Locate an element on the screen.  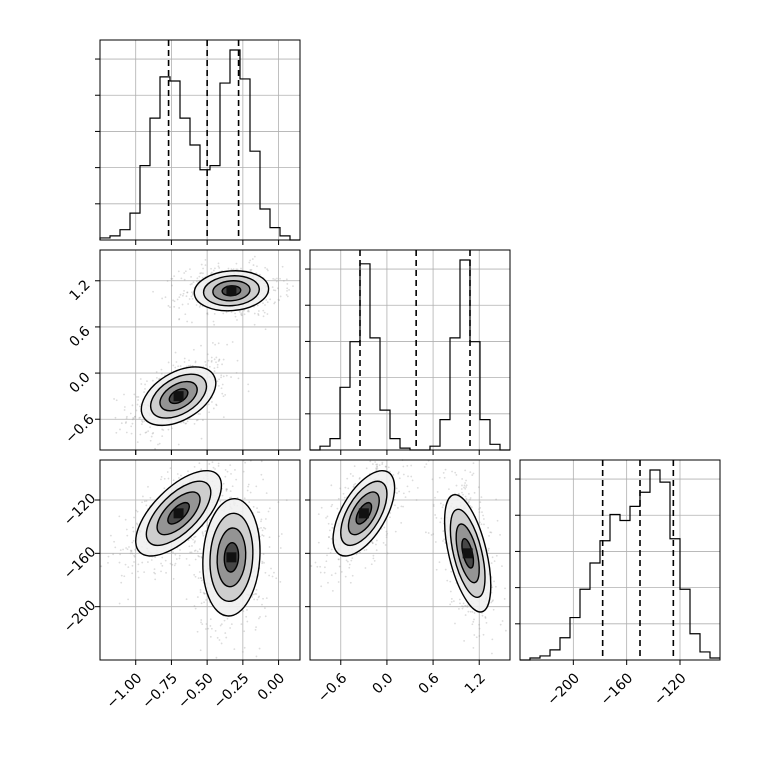
x-marginal-frame is located at coordinates (200, 140).